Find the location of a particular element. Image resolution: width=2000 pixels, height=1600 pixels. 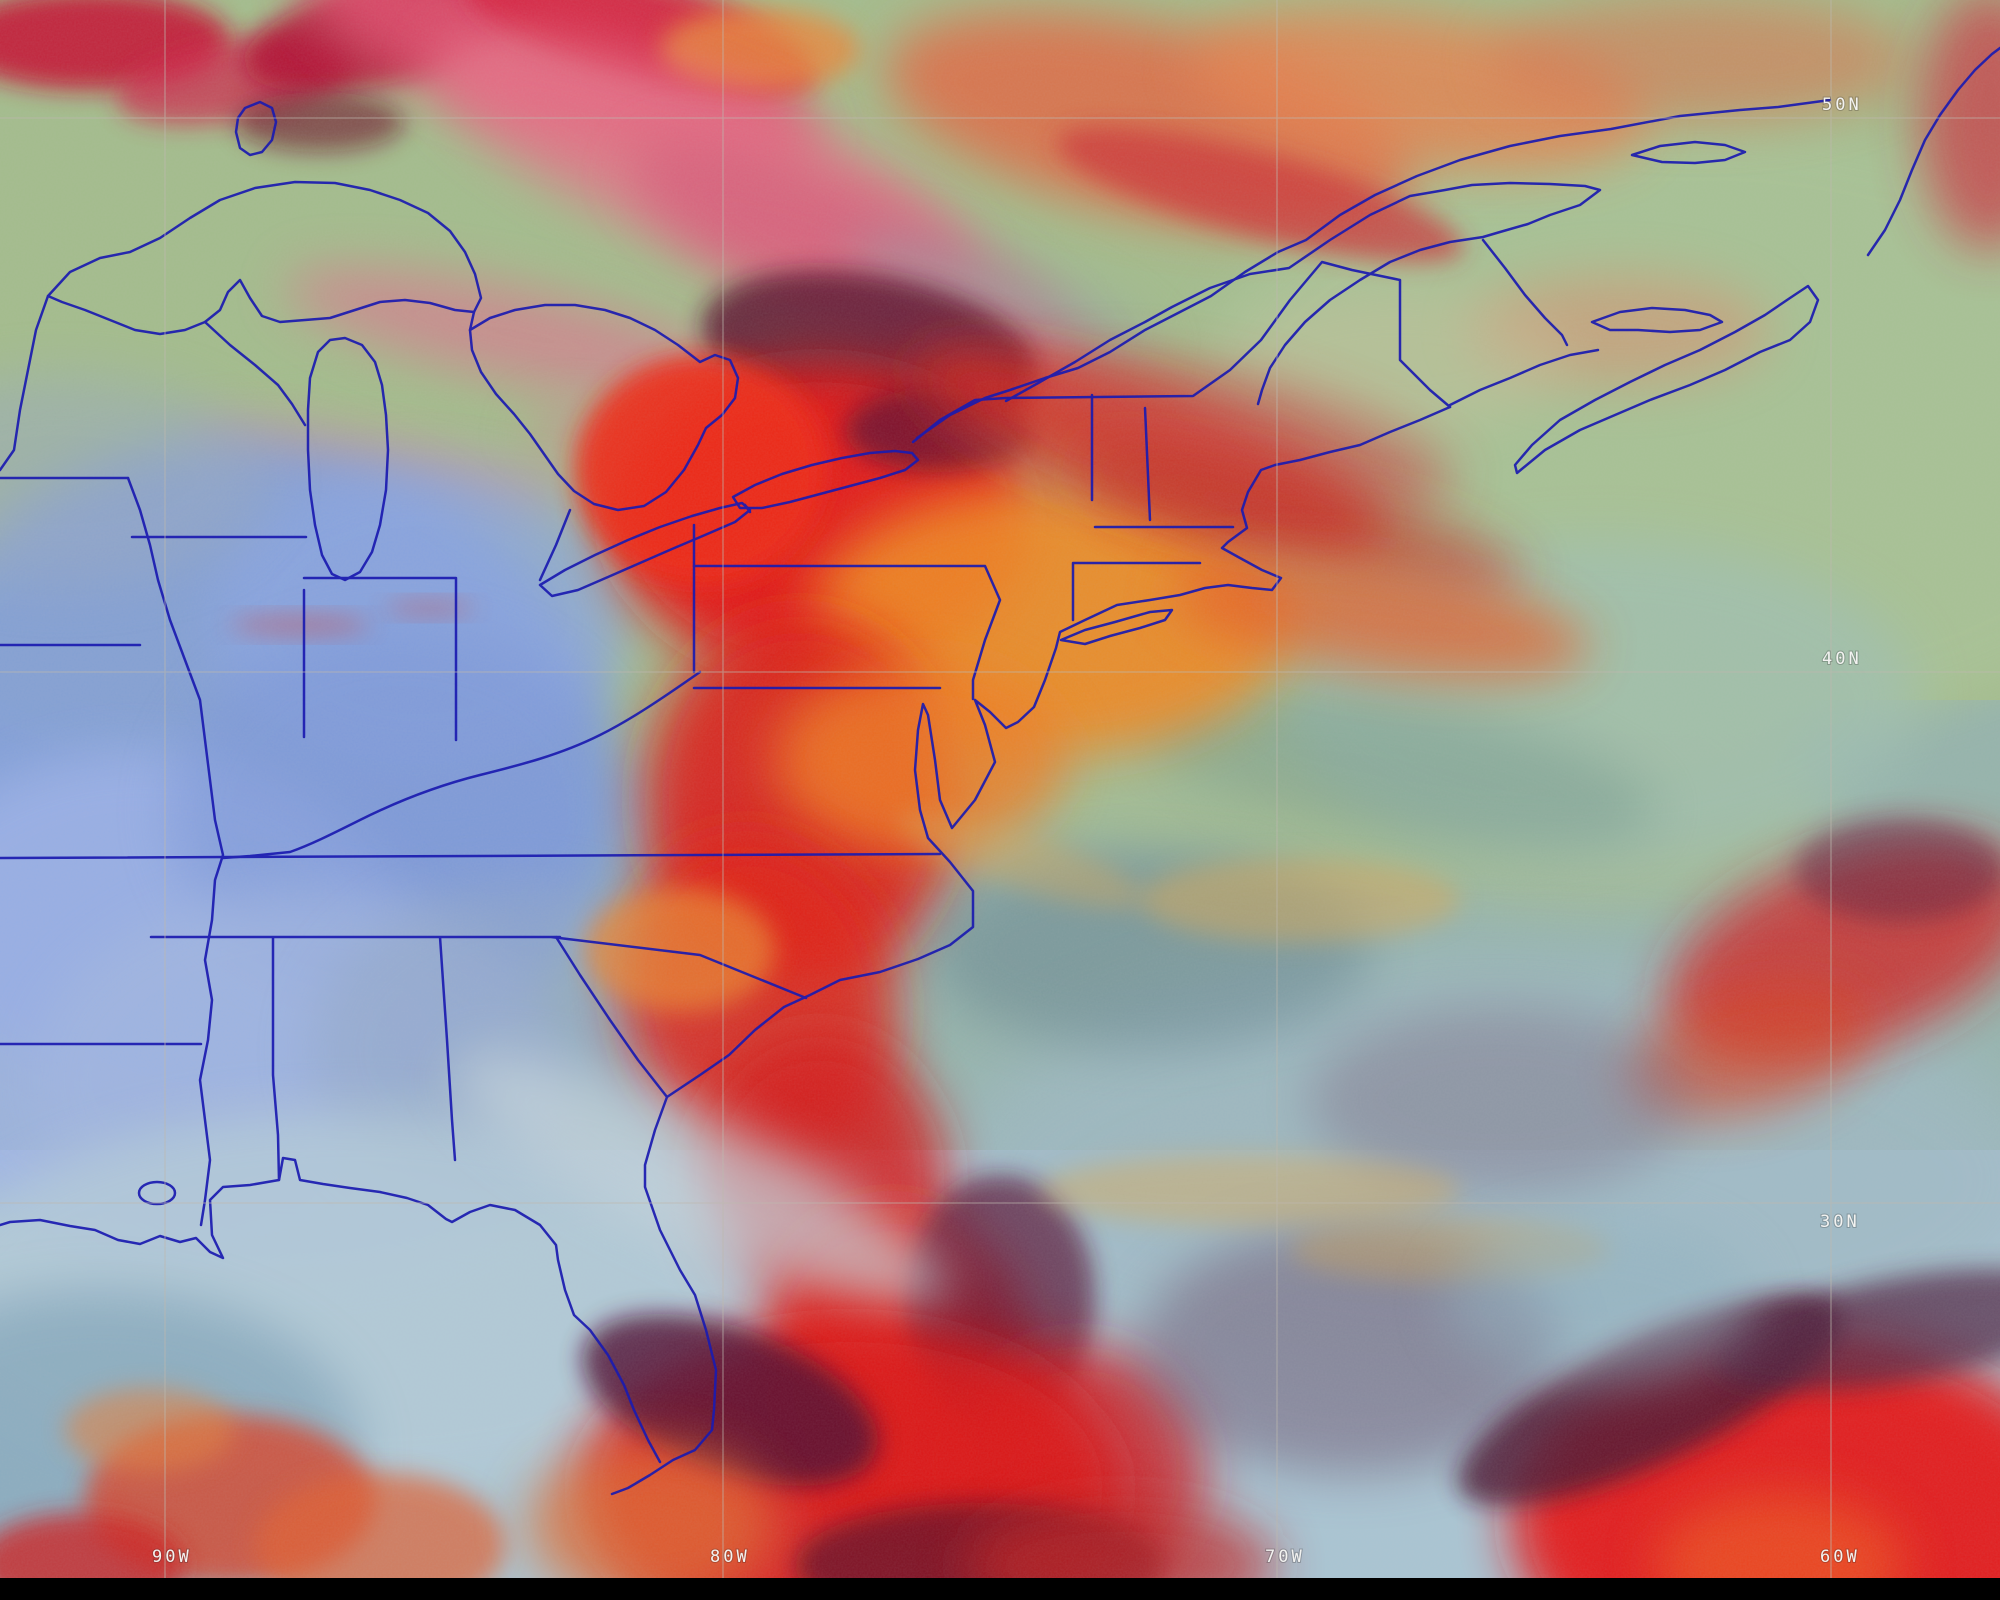

lon-label-80w: 80W is located at coordinates (730, 1557).